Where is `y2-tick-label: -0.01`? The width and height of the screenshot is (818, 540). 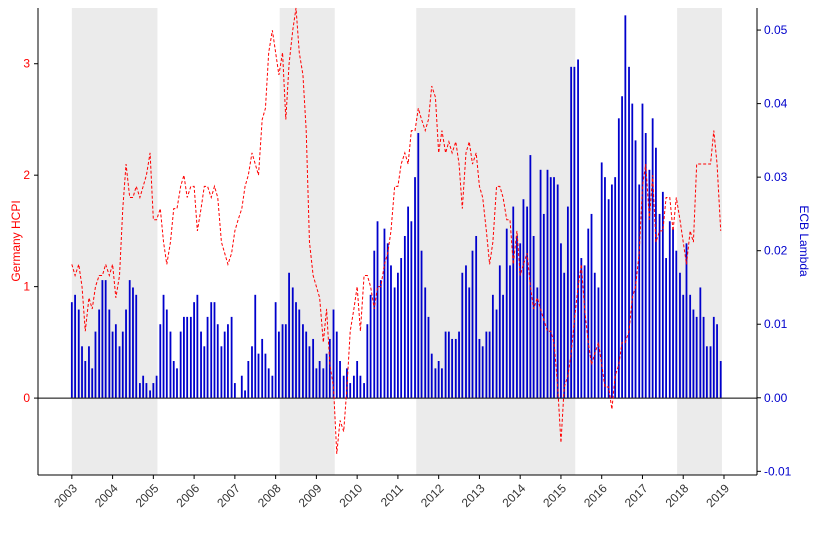
y2-tick-label: -0.01 is located at coordinates (778, 471).